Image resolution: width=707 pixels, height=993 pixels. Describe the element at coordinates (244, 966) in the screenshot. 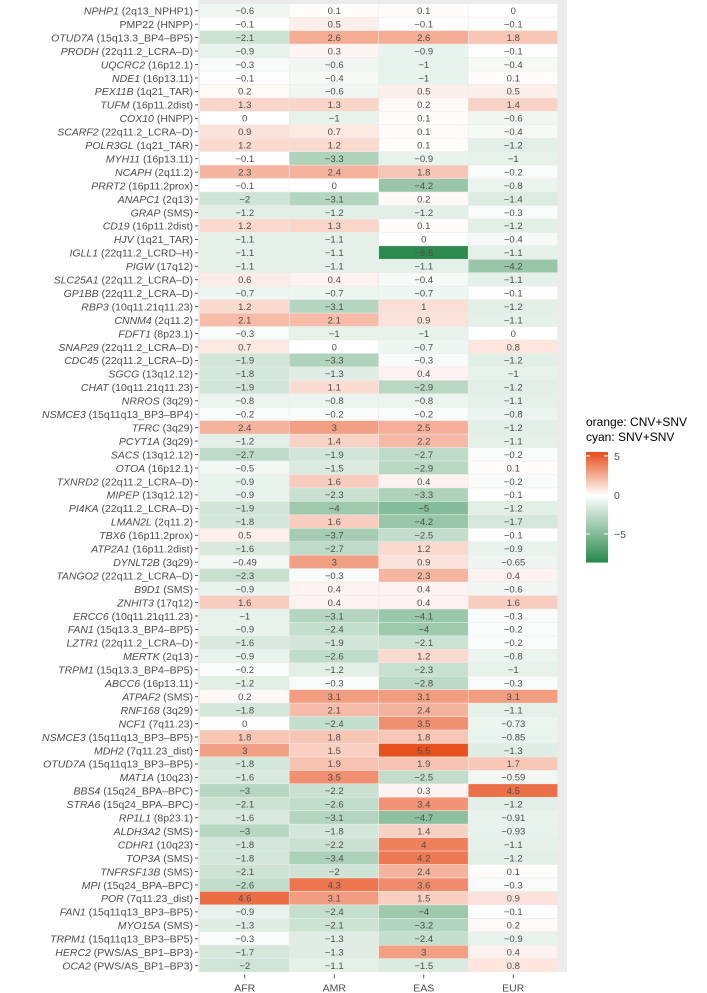

I see `cell-value-label: −2` at that location.